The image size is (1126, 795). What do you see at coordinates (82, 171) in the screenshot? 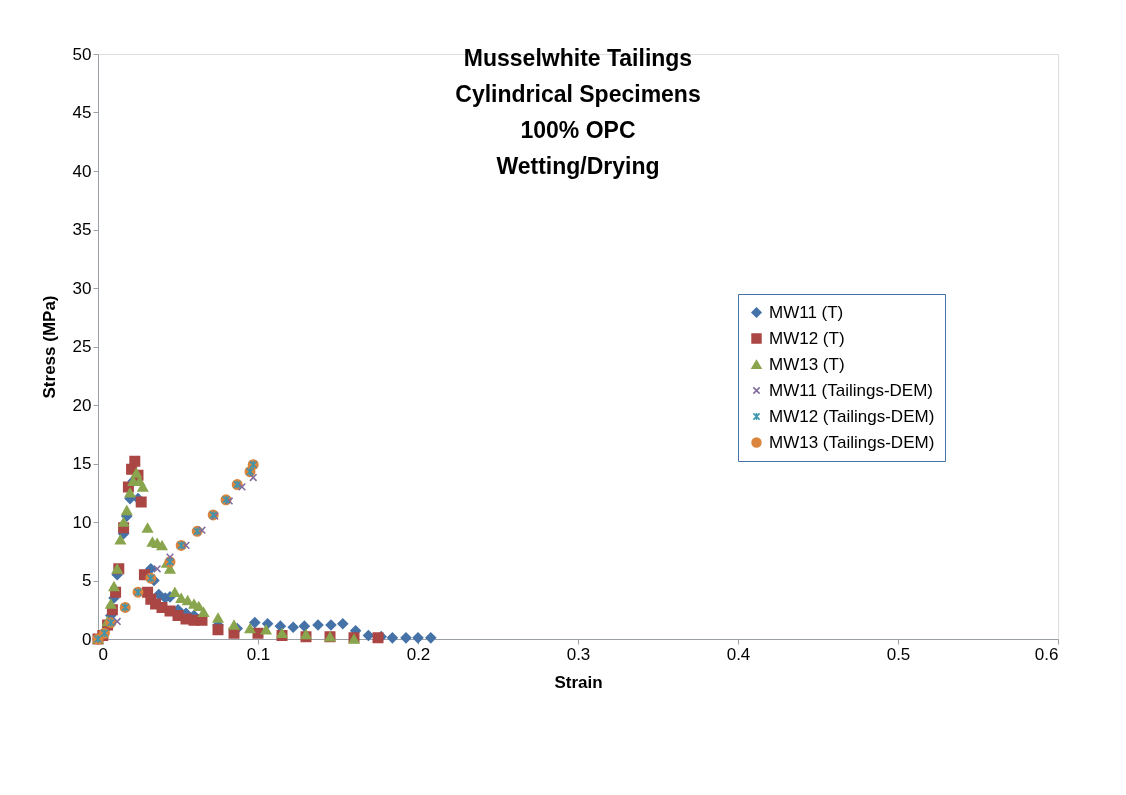
I see `y-tick-label: 40` at bounding box center [82, 171].